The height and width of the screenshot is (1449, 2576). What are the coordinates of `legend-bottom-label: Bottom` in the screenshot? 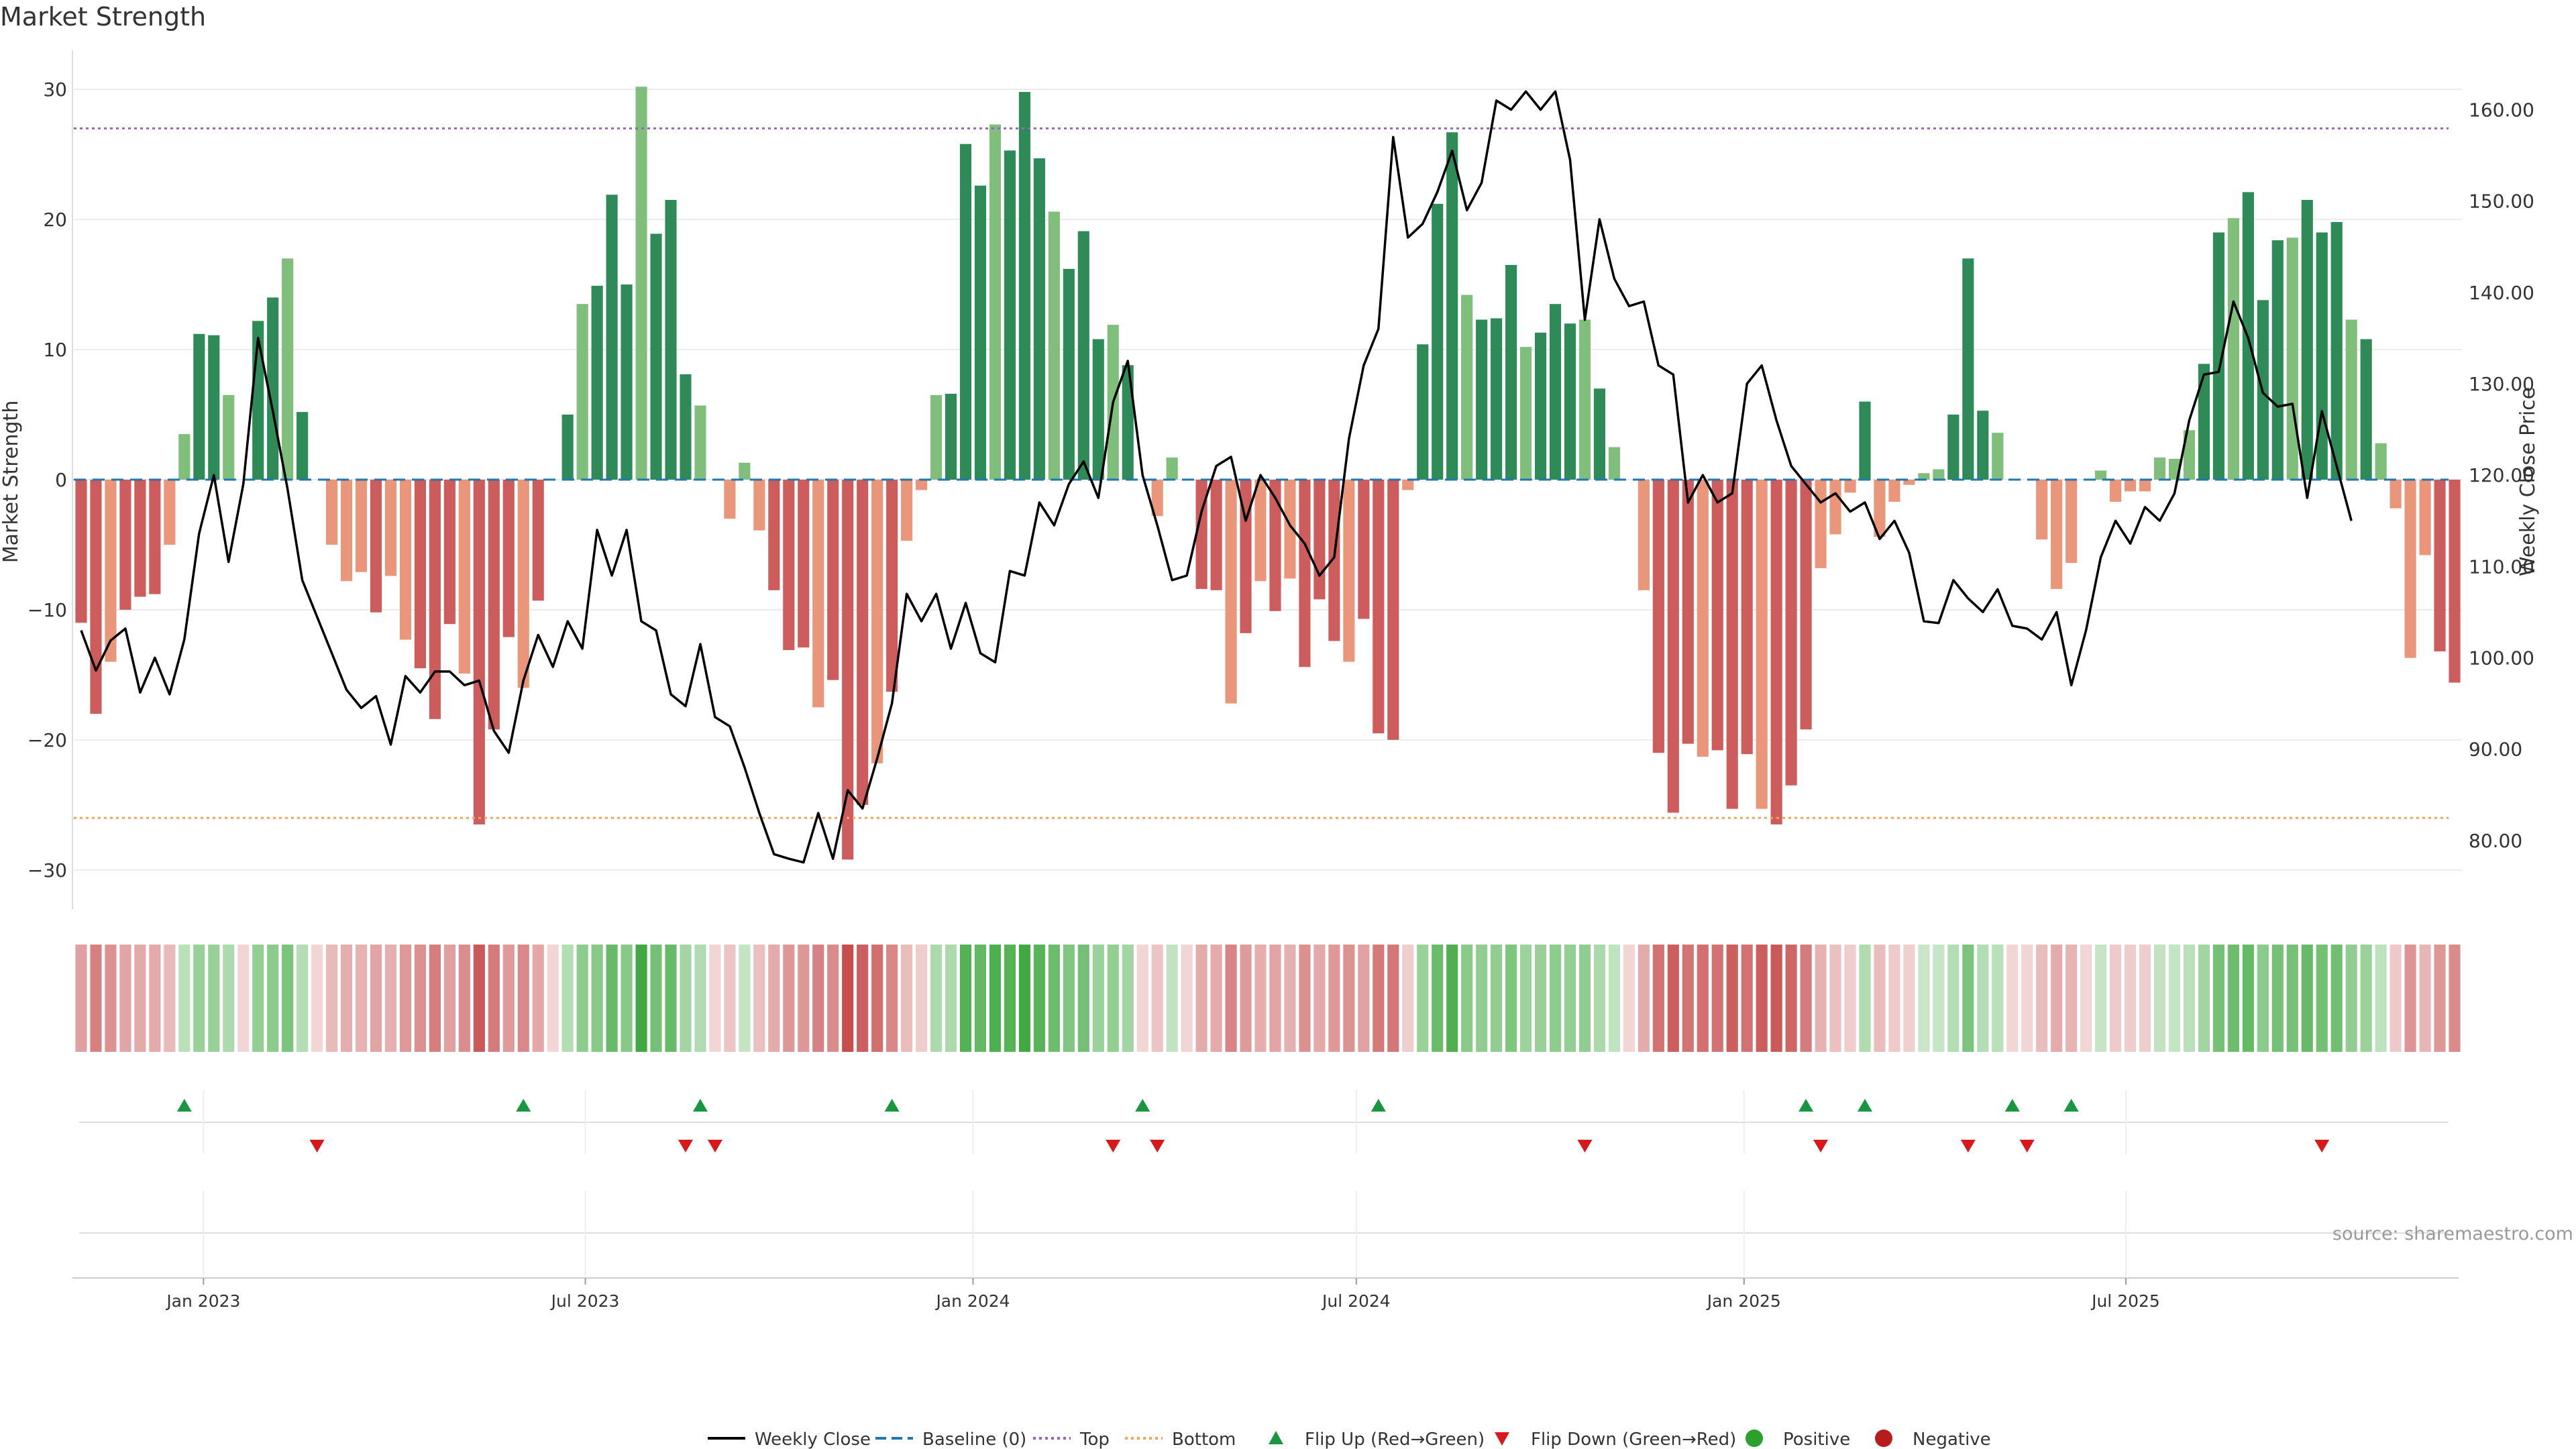 It's located at (1204, 1439).